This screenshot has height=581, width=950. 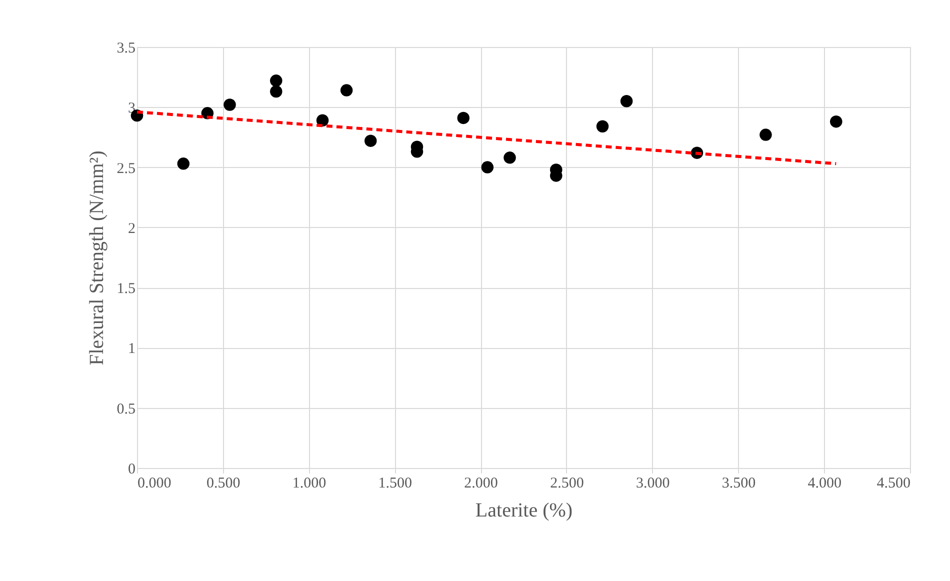 I want to click on x-tick-label: 0.500, so click(x=223, y=484).